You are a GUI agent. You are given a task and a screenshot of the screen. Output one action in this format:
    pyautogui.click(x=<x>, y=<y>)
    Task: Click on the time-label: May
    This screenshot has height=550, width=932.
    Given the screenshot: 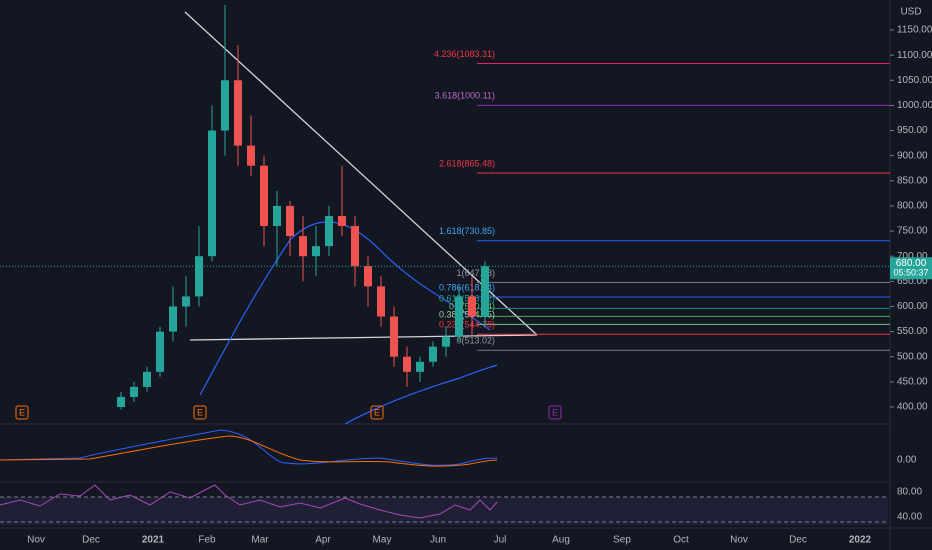 What is the action you would take?
    pyautogui.click(x=382, y=540)
    